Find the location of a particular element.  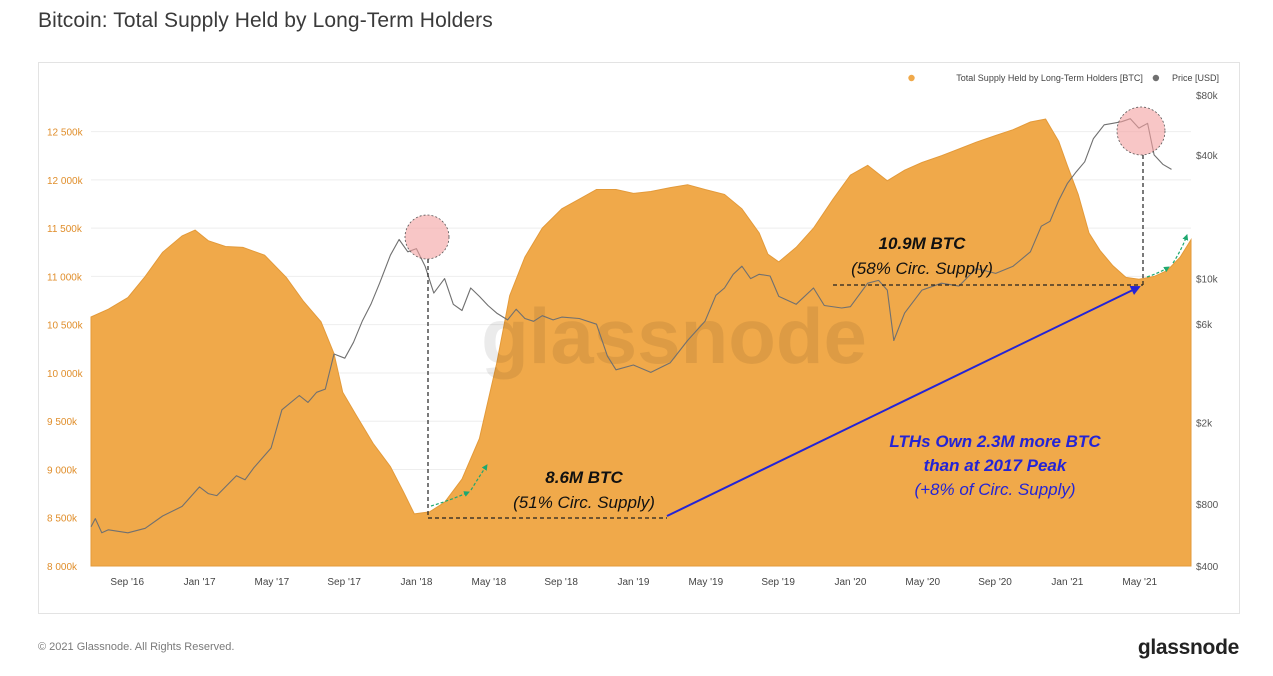

annotation-10-9m-subtitle: (58% Circ. Supply) is located at coordinates (922, 268).